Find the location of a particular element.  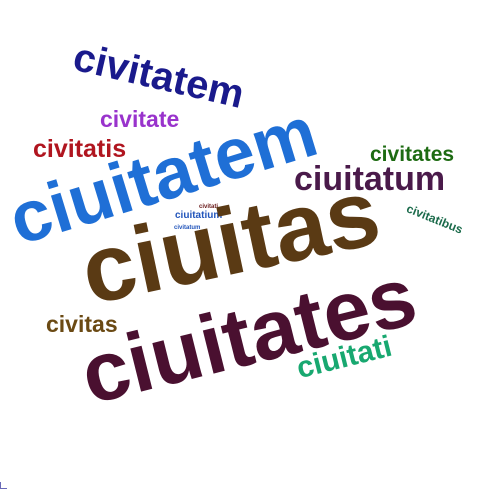

corner-mark is located at coordinates (3, 485).